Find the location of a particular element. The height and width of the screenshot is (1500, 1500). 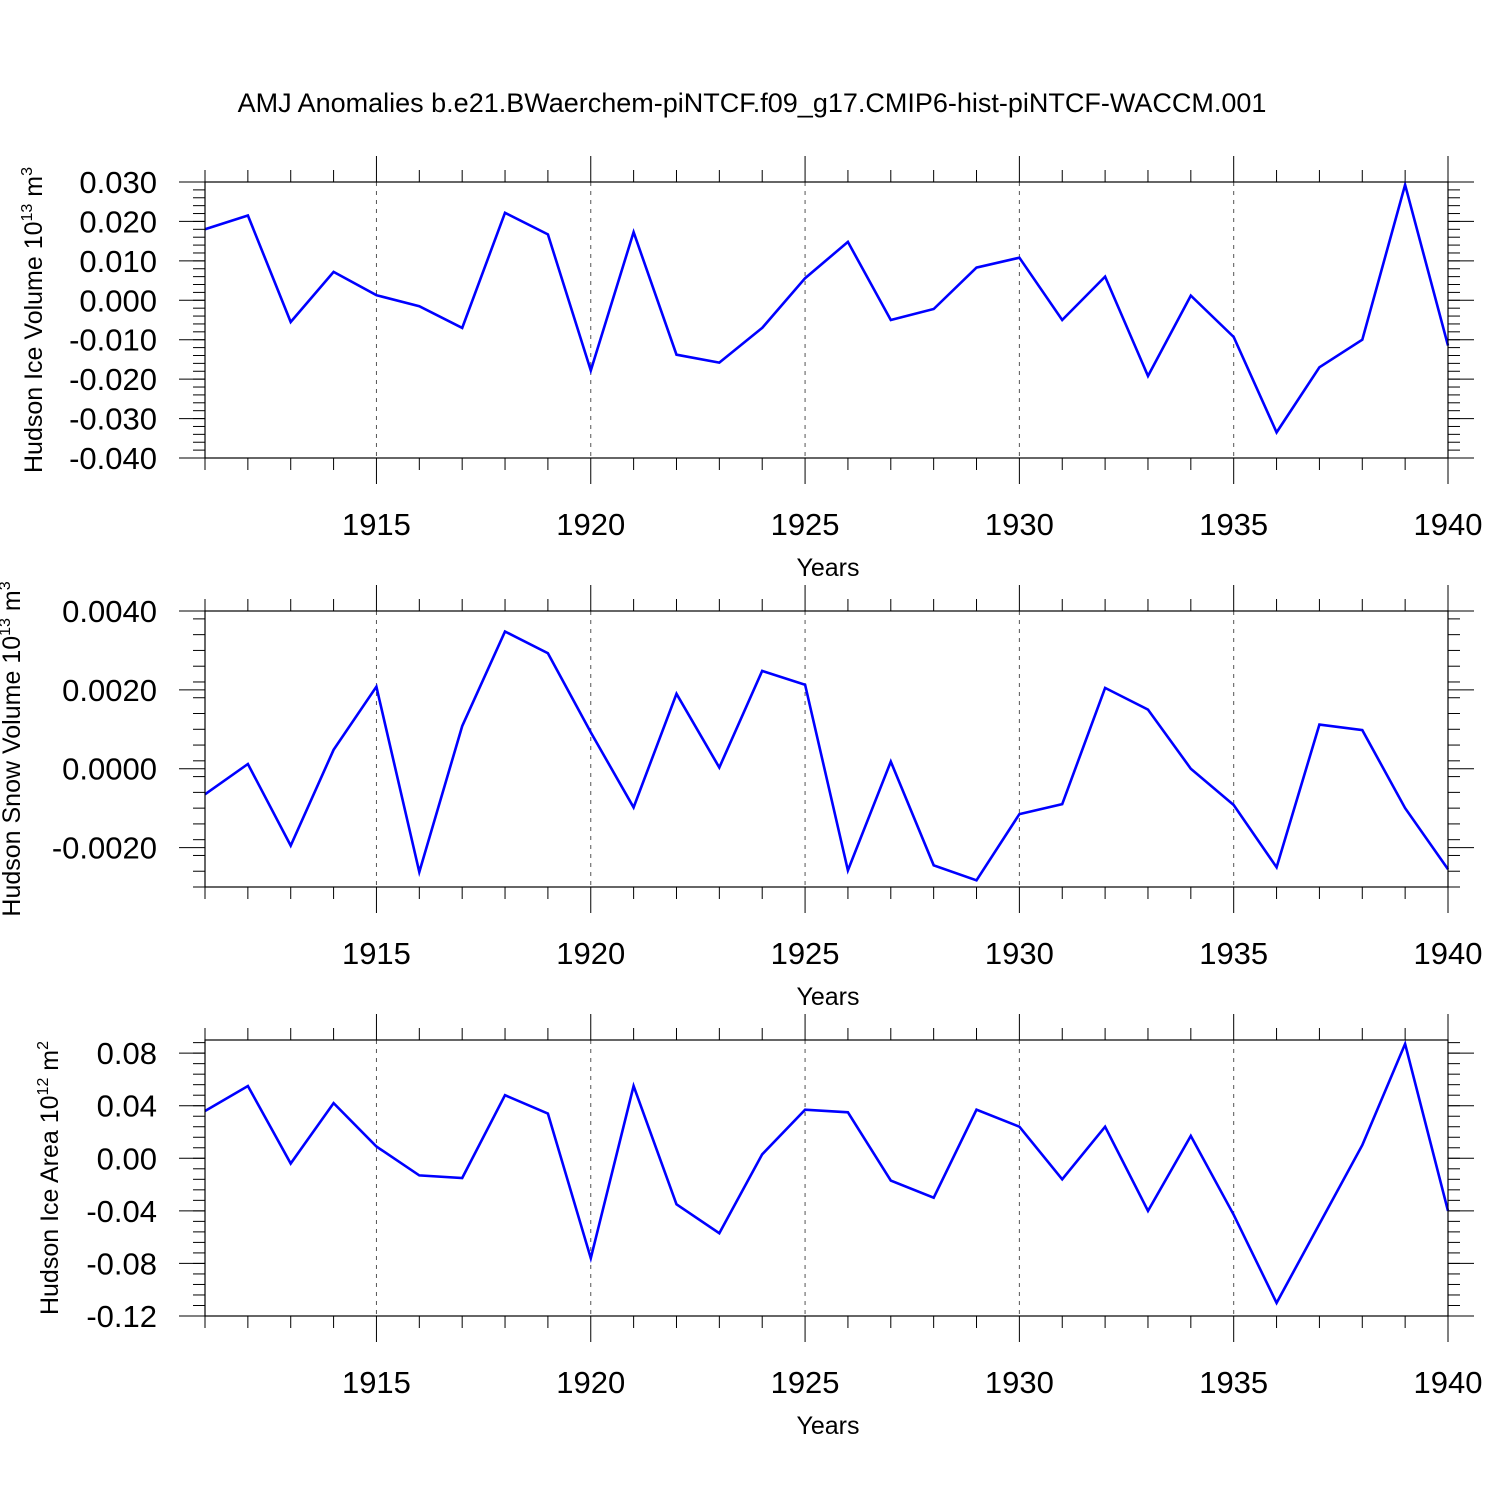

y-axis-label: Hudson Snow Volume 1013 m3 is located at coordinates (13, 748).